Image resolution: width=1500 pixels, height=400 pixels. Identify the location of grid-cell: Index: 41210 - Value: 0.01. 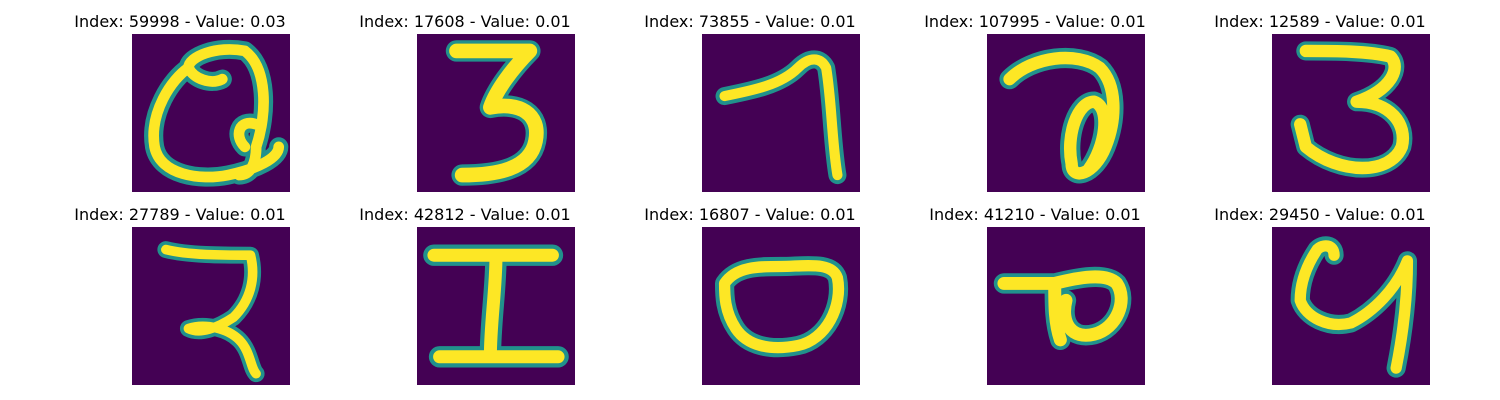
(1035, 300).